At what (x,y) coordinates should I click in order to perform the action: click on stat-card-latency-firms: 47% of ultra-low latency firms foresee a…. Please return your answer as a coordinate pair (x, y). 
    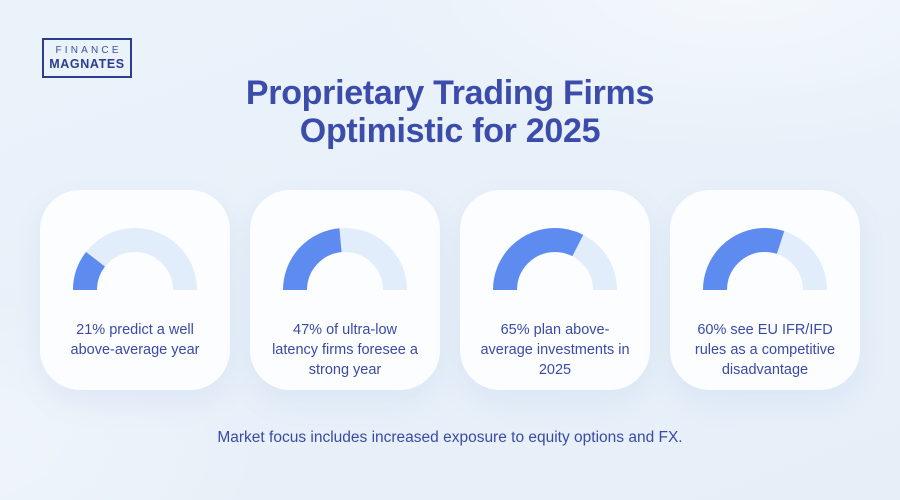
    Looking at the image, I should click on (345, 290).